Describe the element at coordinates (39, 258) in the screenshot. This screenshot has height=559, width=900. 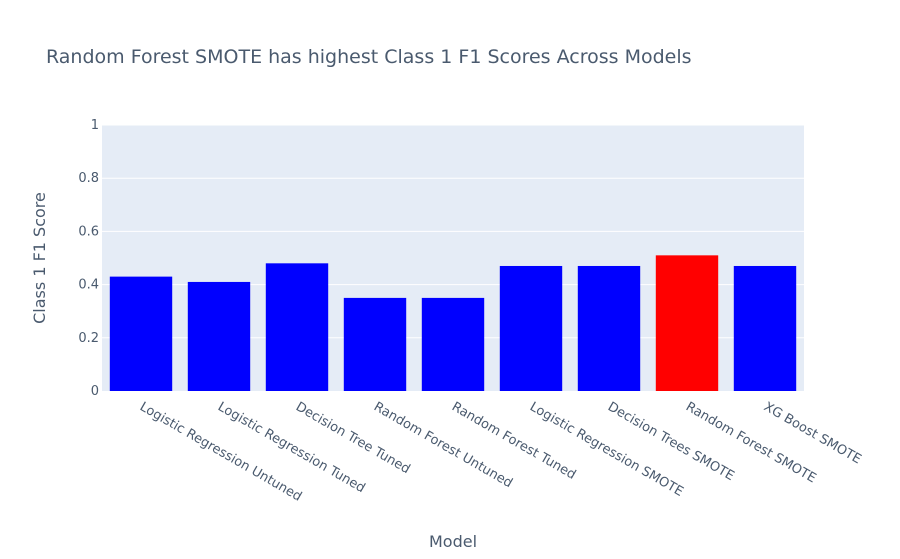
I see `y-axis-title: Class 1 F1 Score` at that location.